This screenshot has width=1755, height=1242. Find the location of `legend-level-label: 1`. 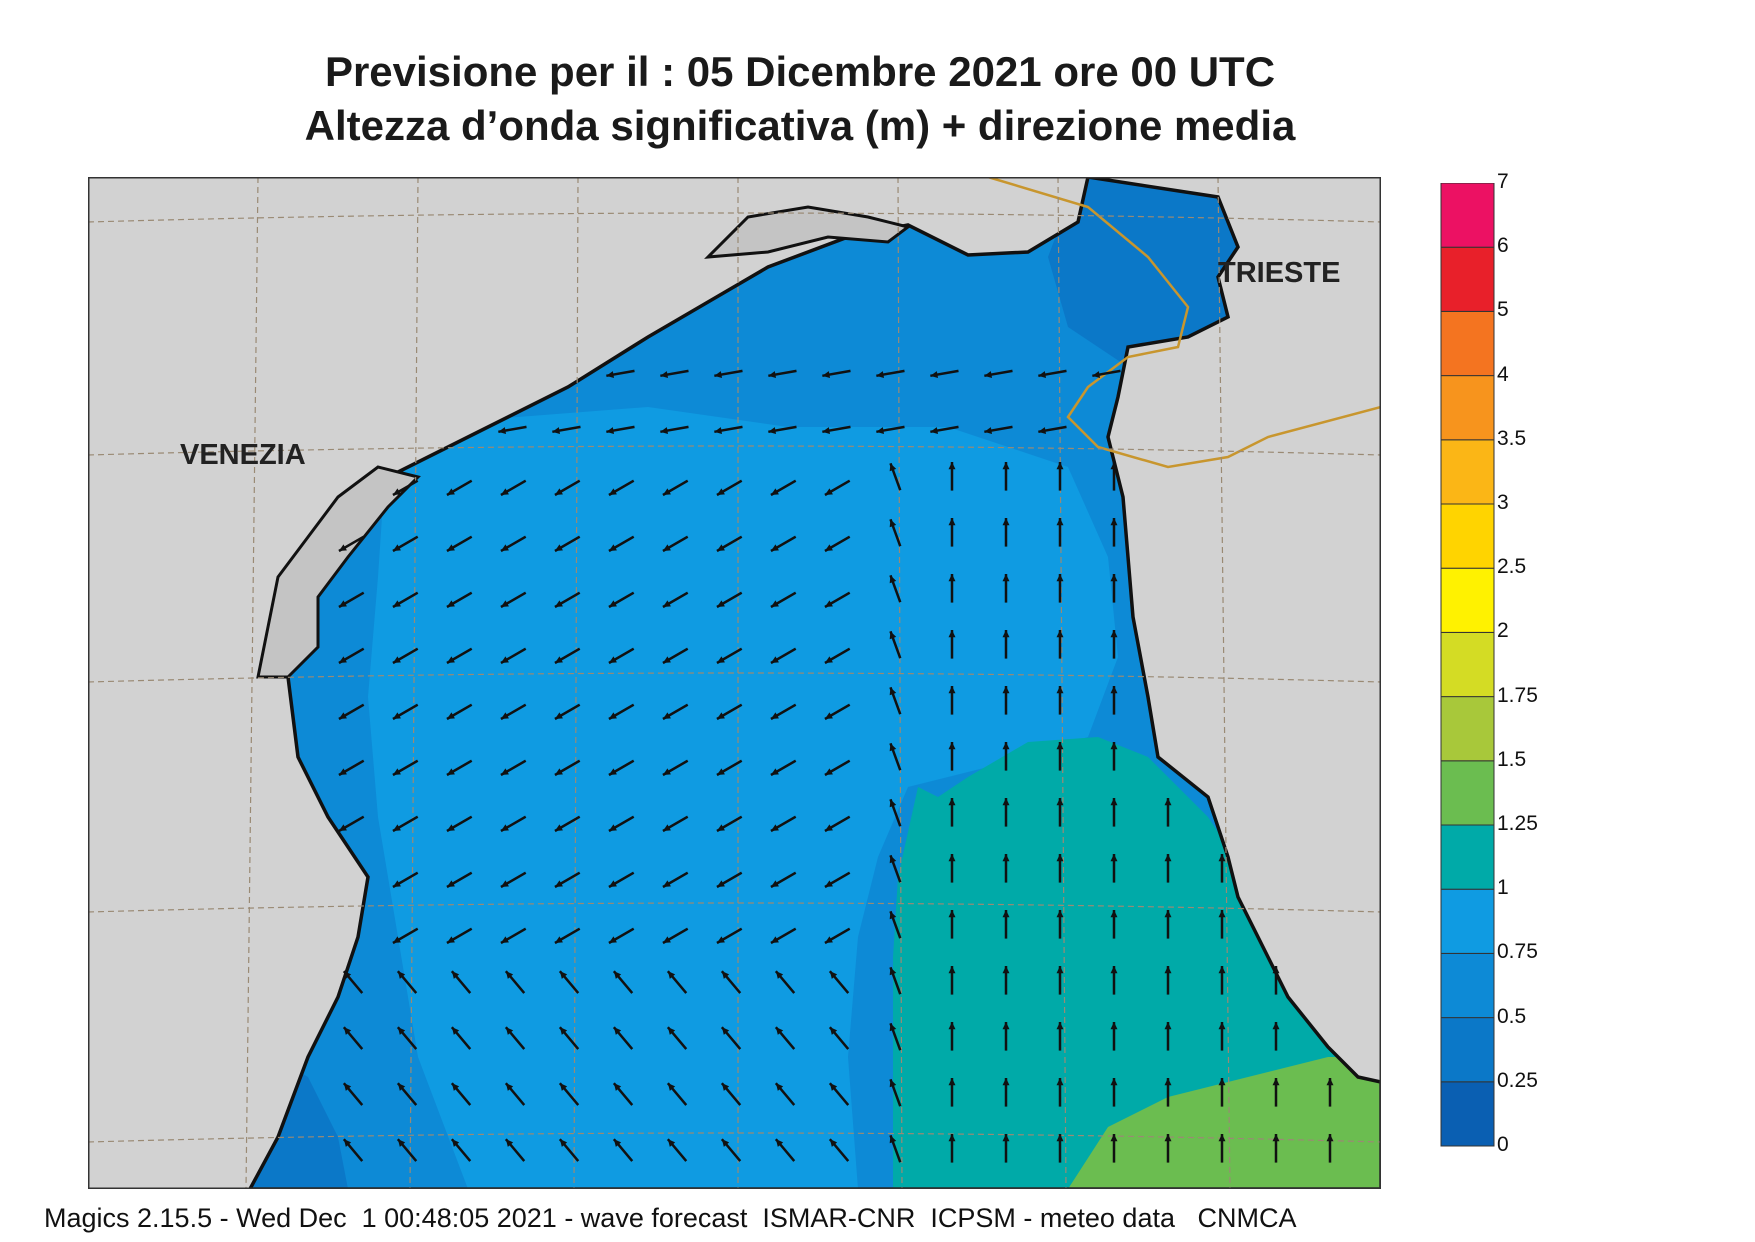

legend-level-label: 1 is located at coordinates (1503, 888).